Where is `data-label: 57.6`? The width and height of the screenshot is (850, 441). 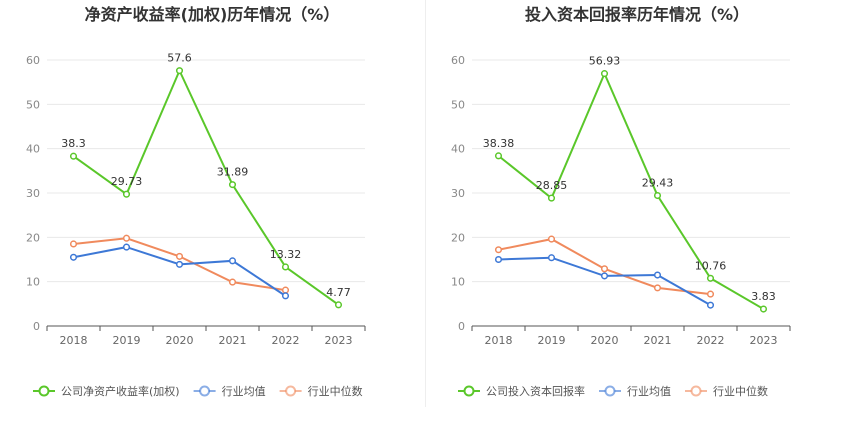
data-label: 57.6 is located at coordinates (179, 58).